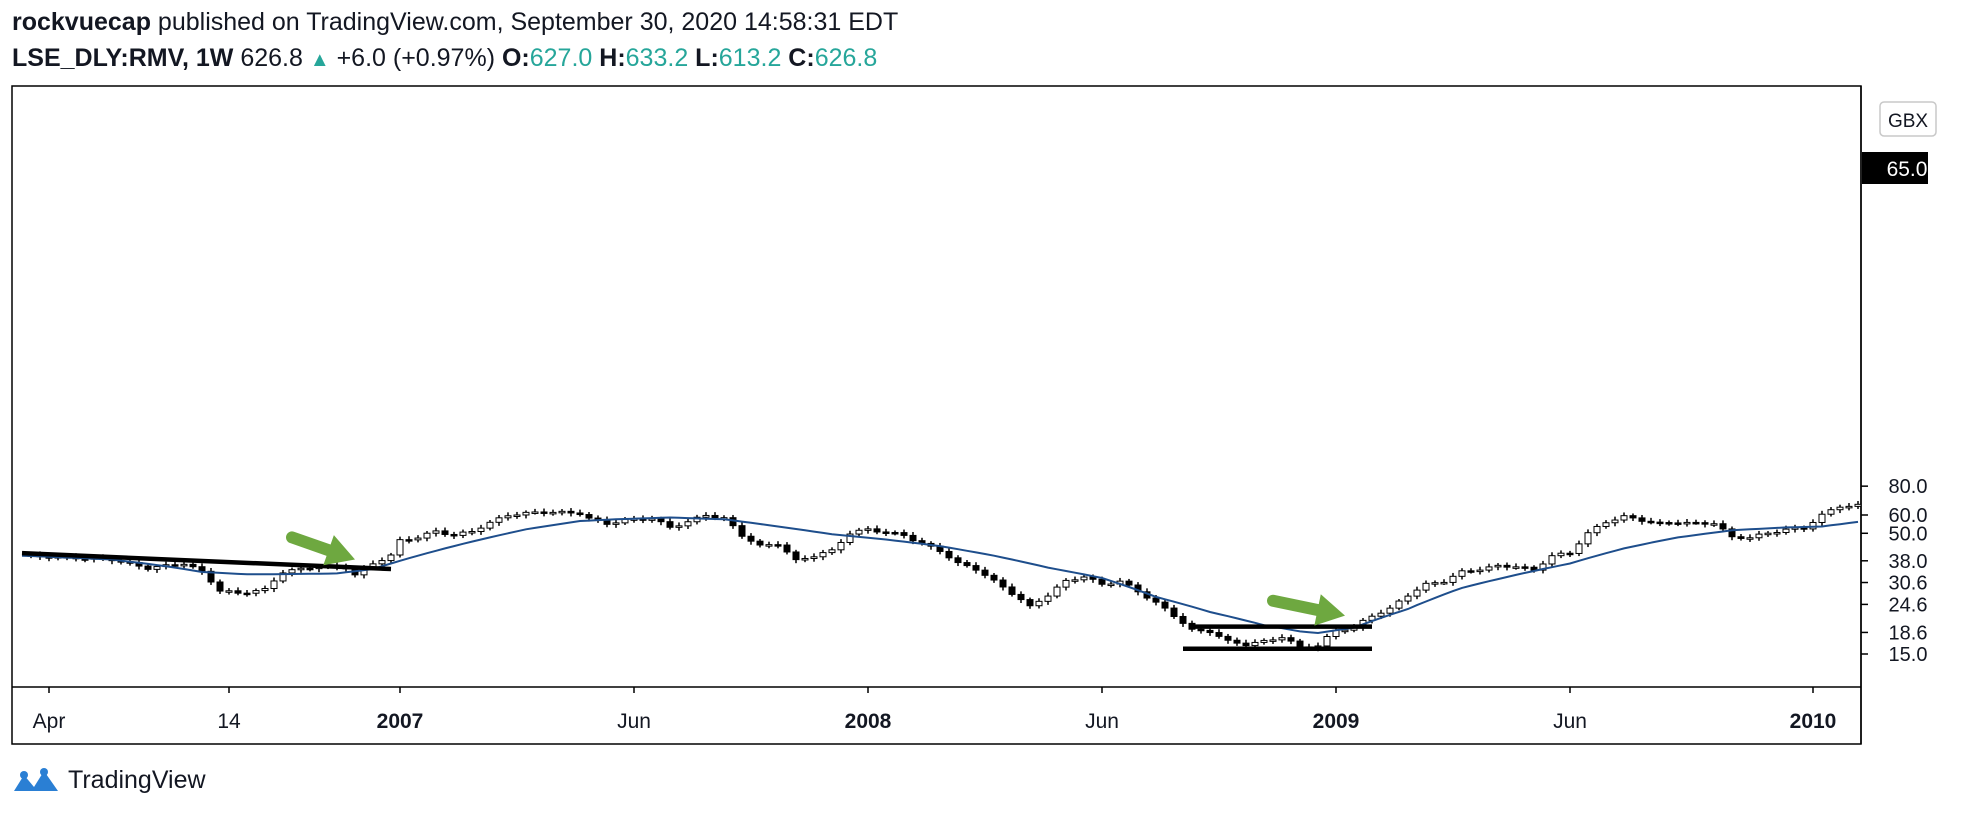 Image resolution: width=1974 pixels, height=820 pixels. Describe the element at coordinates (940, 575) in the screenshot. I see `moving-average-line` at that location.